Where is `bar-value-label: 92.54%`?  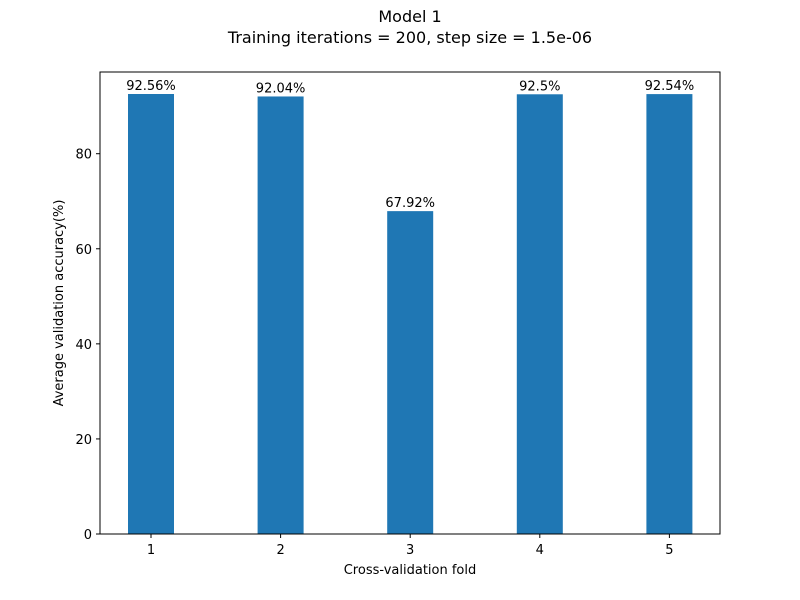 bar-value-label: 92.54% is located at coordinates (670, 86).